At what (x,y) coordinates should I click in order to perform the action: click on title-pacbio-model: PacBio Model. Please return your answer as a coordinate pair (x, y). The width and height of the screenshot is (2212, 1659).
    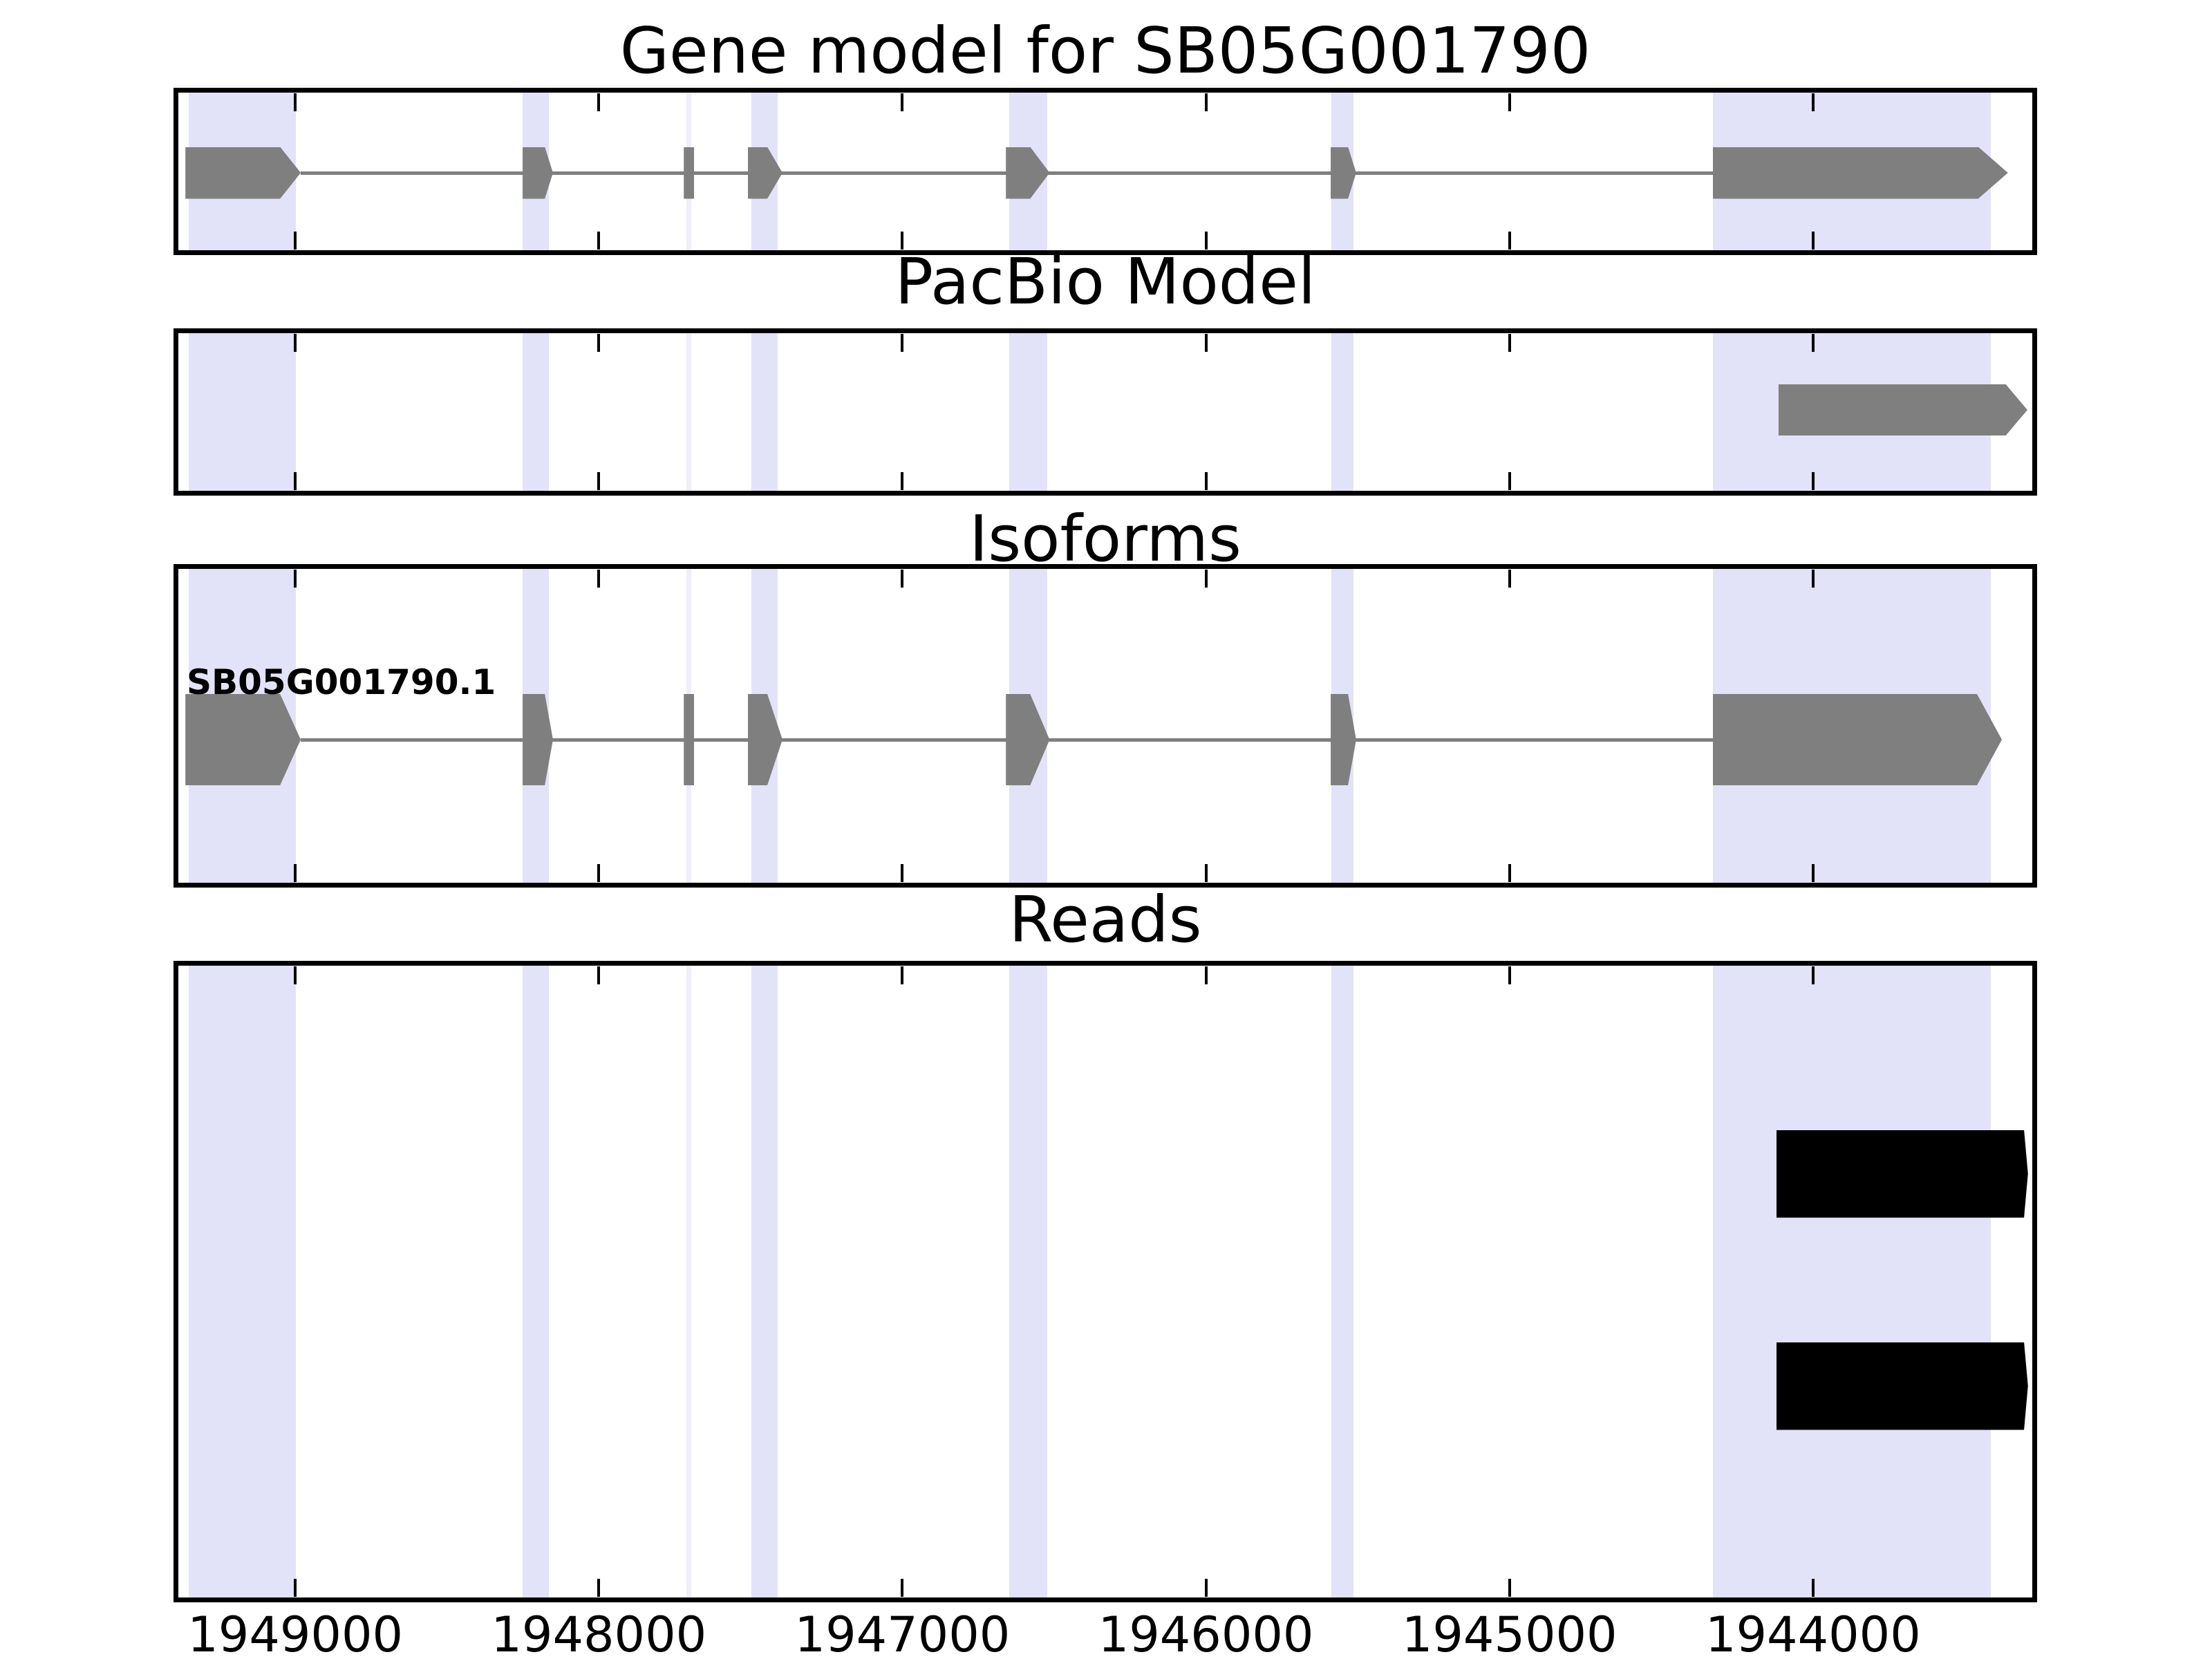
    Looking at the image, I should click on (1105, 282).